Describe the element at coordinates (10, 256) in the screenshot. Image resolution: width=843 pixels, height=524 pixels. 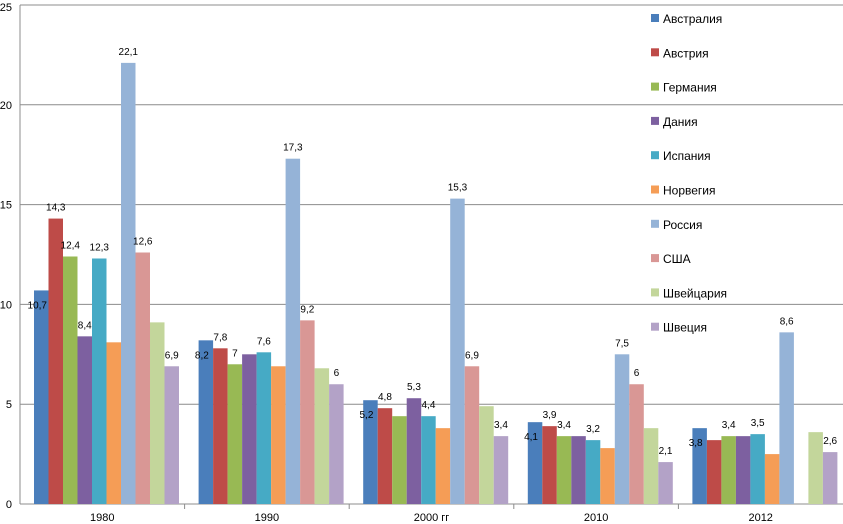
I see `y-axis: 0 5 10 15 20 25` at that location.